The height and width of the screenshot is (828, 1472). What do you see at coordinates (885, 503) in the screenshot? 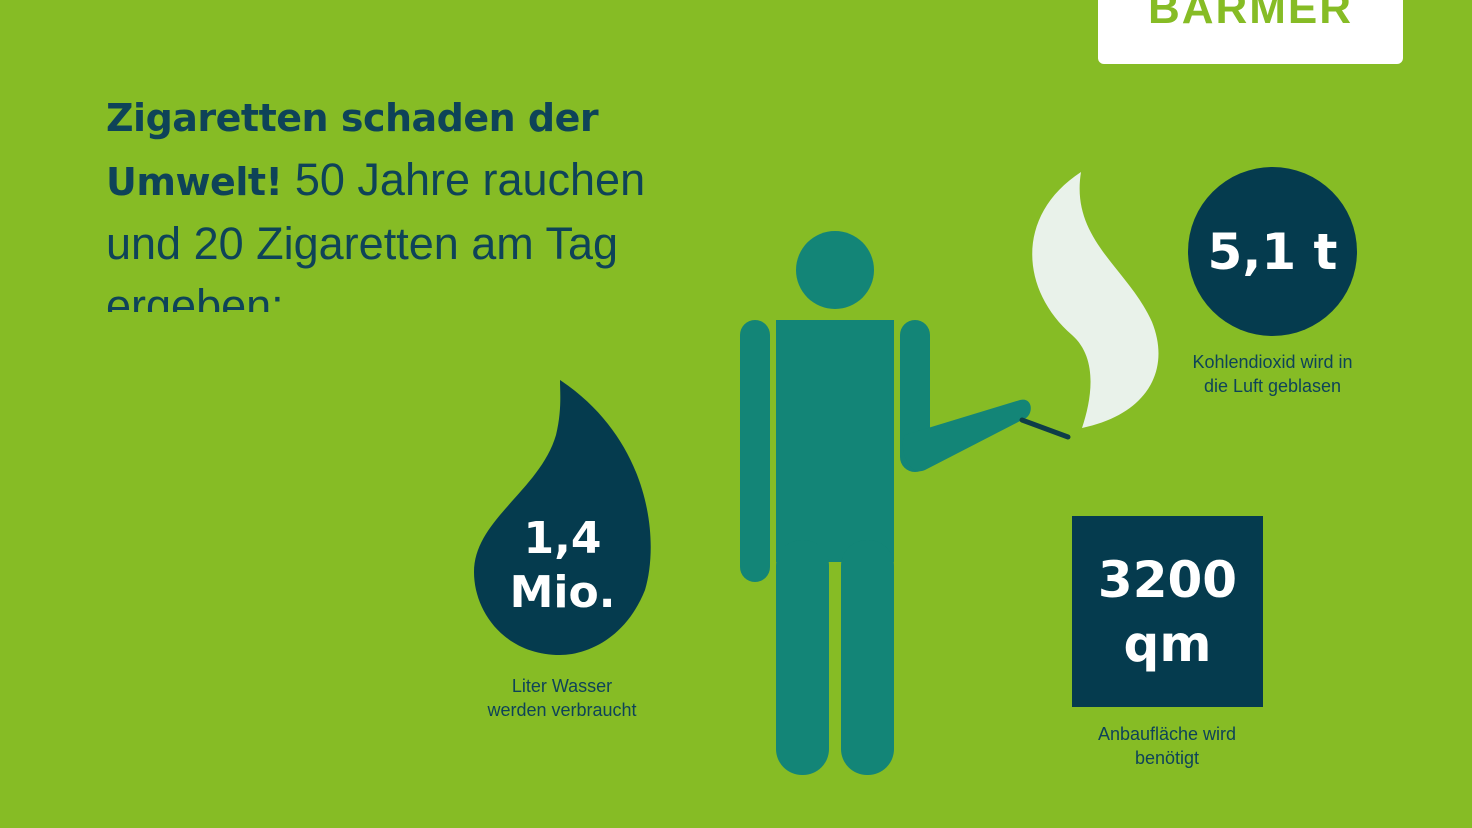
I see `smoking-person-icon` at bounding box center [885, 503].